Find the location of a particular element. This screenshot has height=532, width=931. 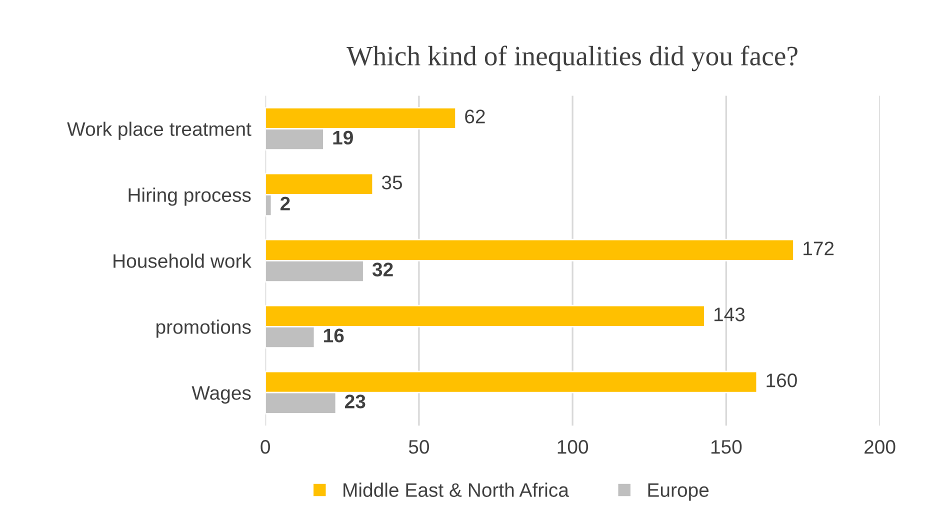

y-tick-label: Household work is located at coordinates (183, 261).